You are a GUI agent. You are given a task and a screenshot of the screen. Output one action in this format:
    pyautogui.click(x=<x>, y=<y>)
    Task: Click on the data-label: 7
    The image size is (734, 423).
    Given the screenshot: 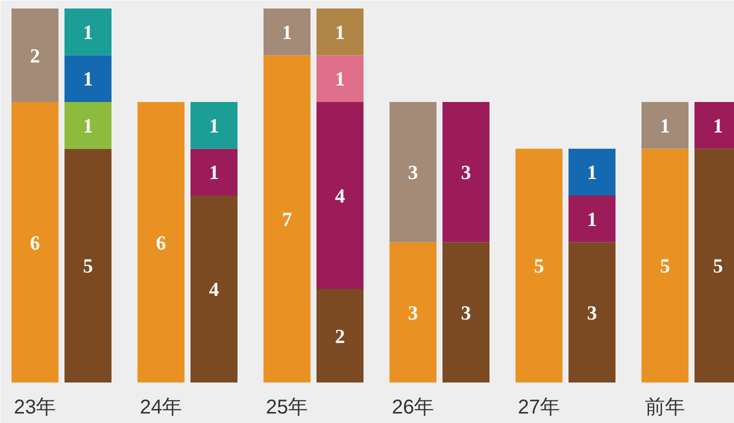 What is the action you would take?
    pyautogui.click(x=287, y=219)
    